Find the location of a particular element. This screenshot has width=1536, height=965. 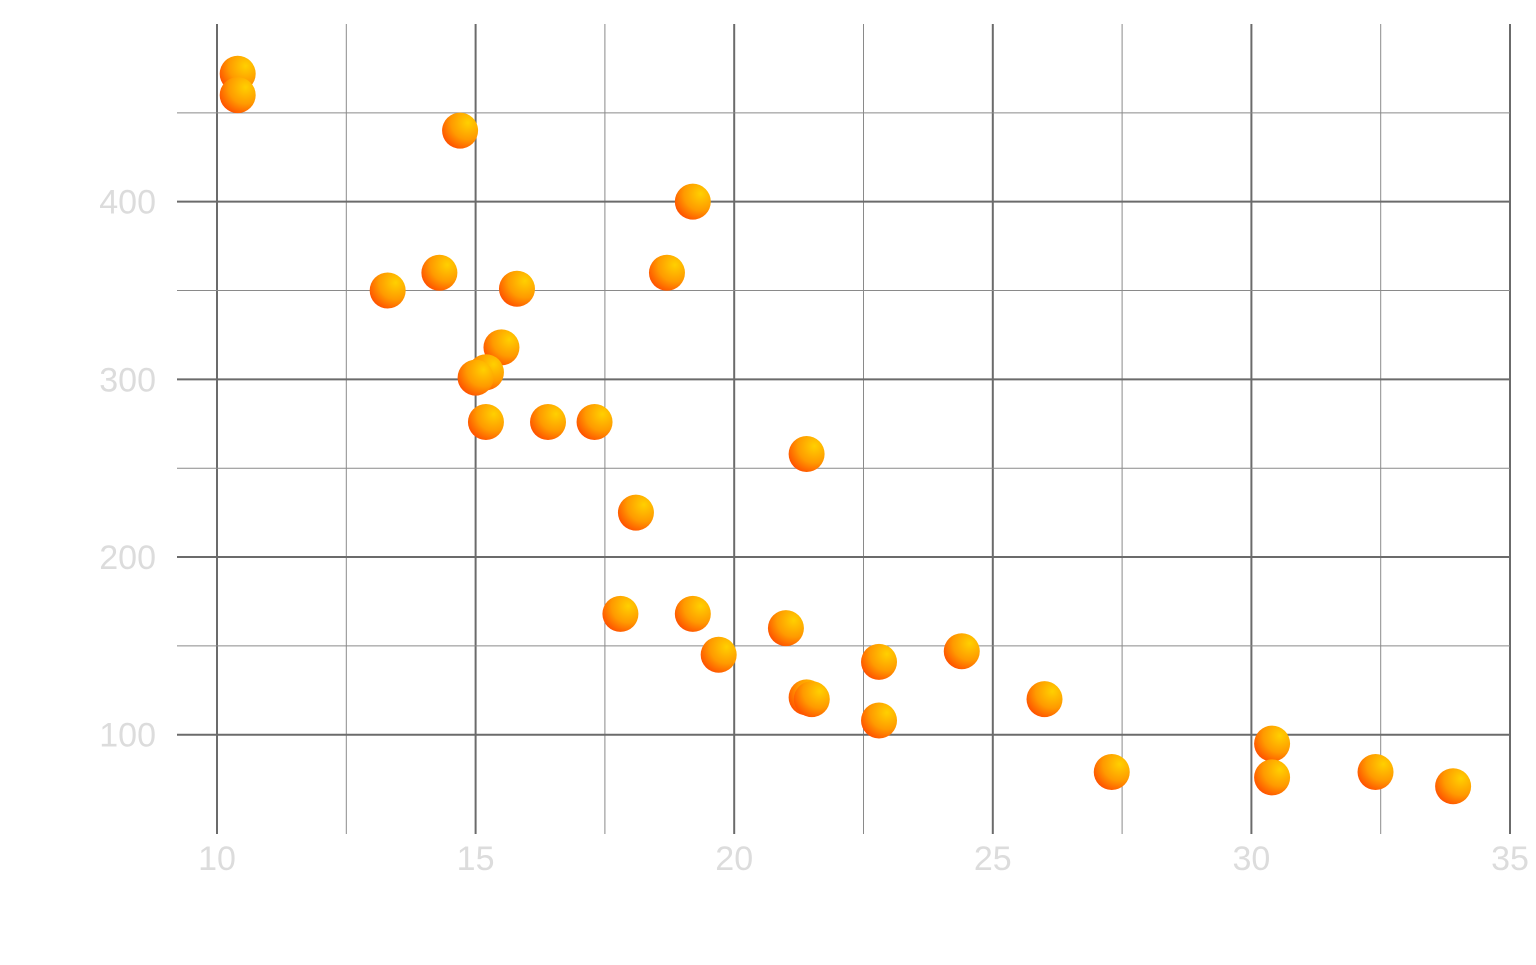

x-tick-label: 15 is located at coordinates (476, 859).